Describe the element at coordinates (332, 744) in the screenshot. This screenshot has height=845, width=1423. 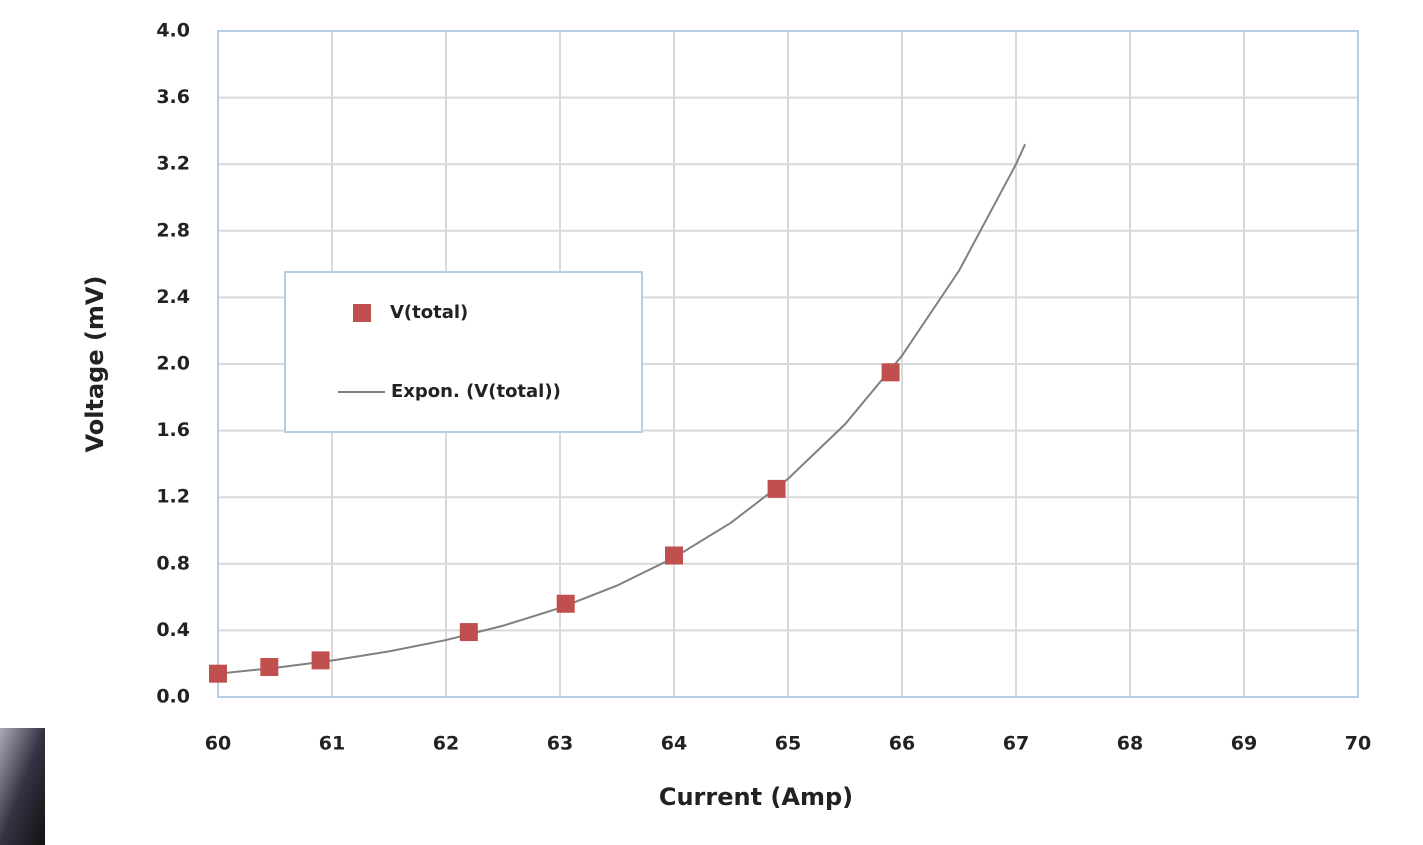
I see `x-tick-label: 61` at that location.